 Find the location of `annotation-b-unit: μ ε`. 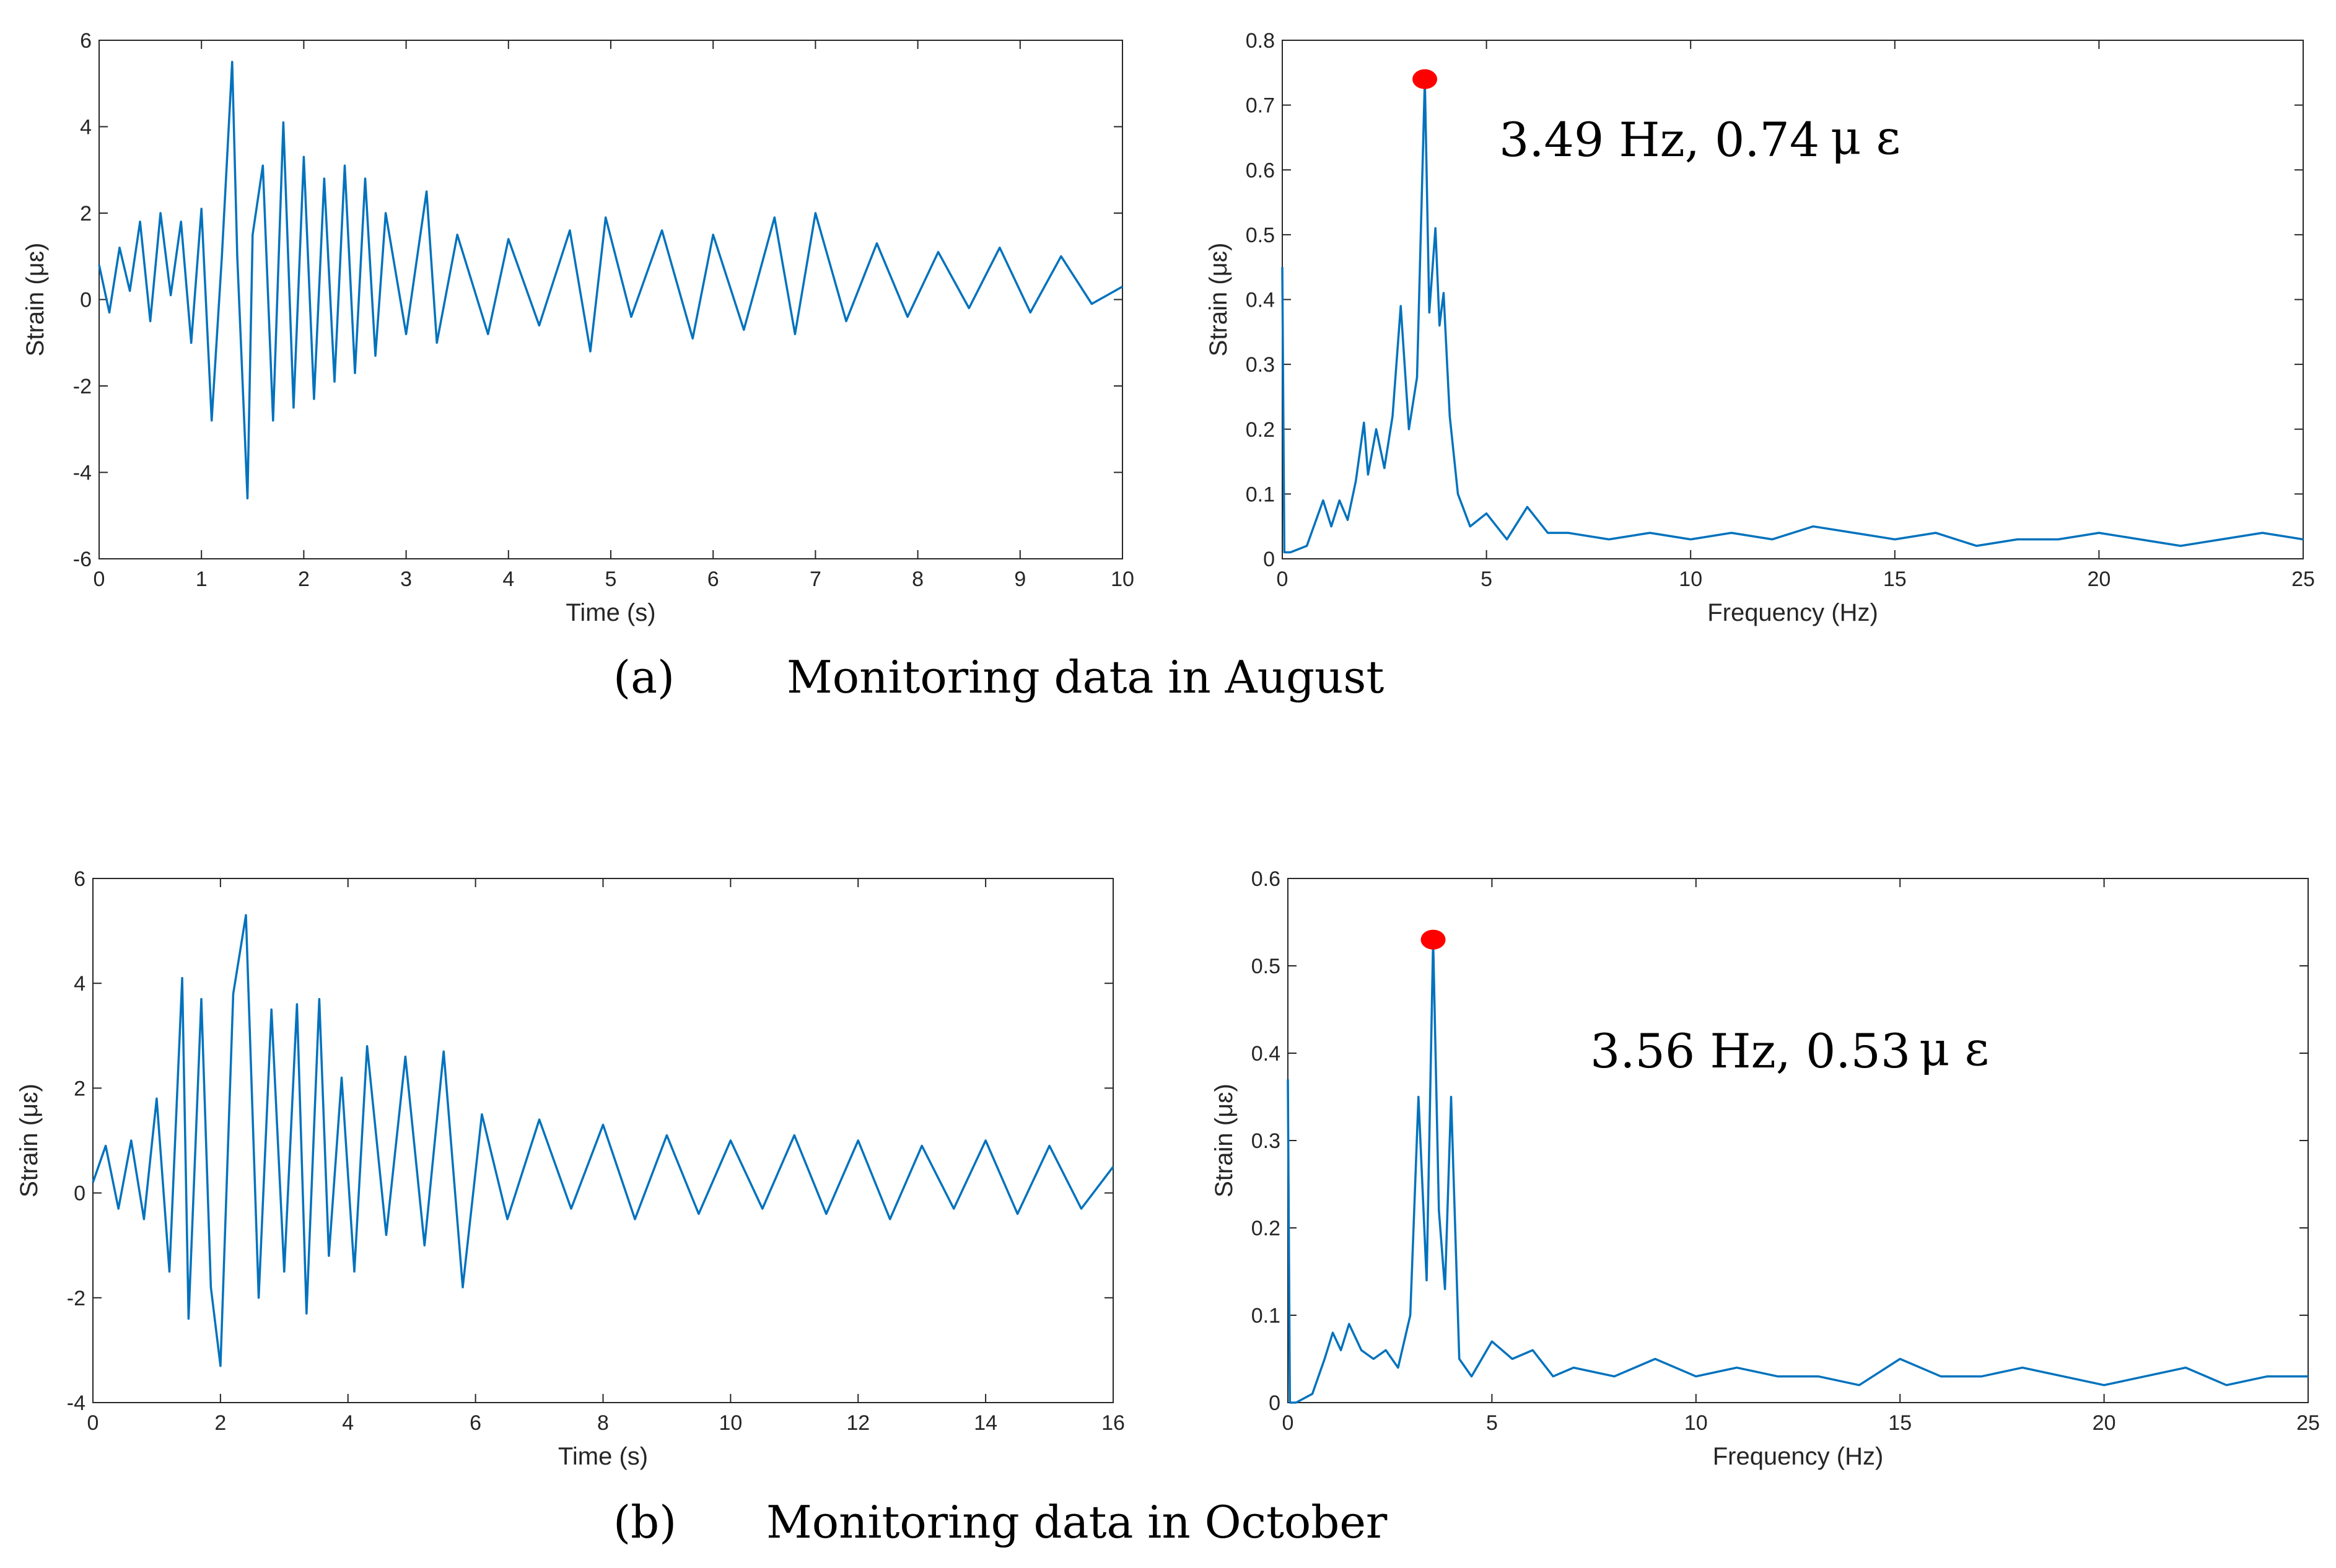

annotation-b-unit: μ ε is located at coordinates (1954, 1048).